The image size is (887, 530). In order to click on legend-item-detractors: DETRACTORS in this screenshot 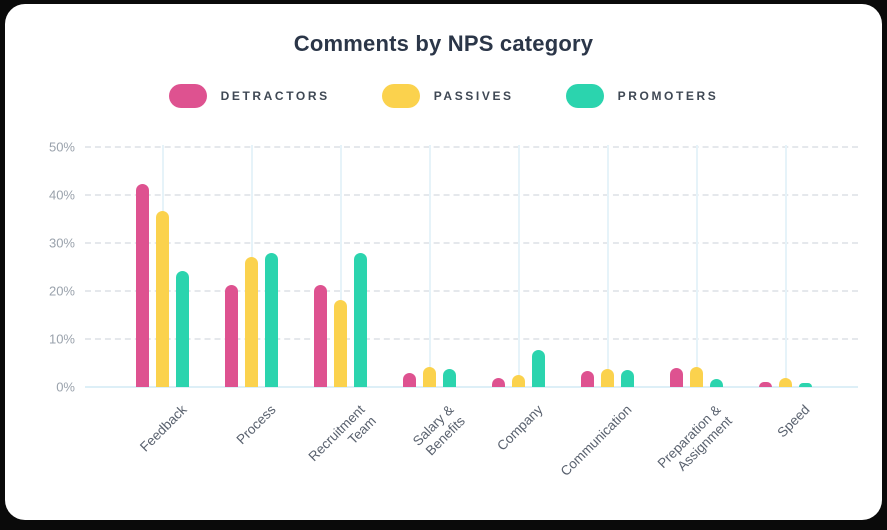, I will do `click(249, 96)`.